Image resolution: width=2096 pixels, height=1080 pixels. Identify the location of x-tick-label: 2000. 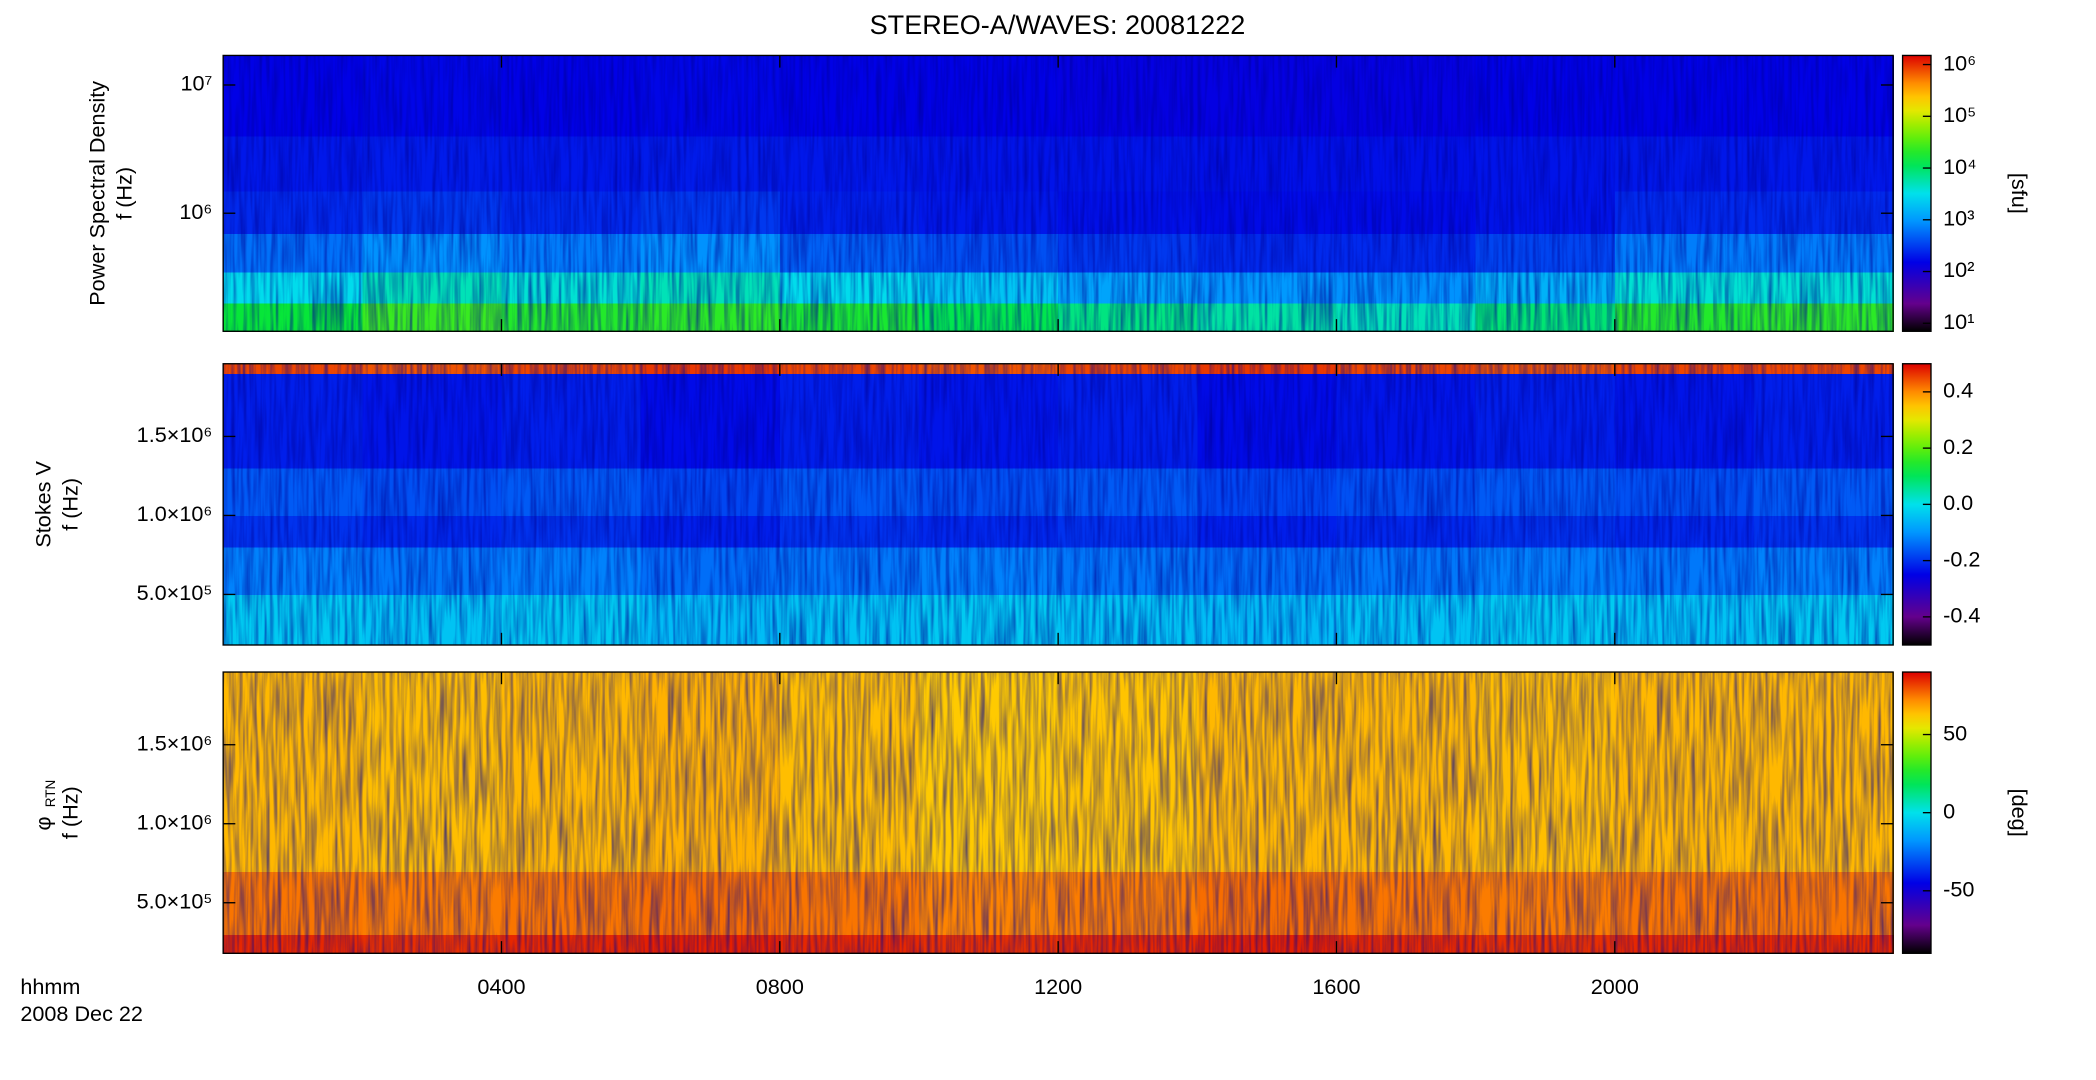
(1615, 986).